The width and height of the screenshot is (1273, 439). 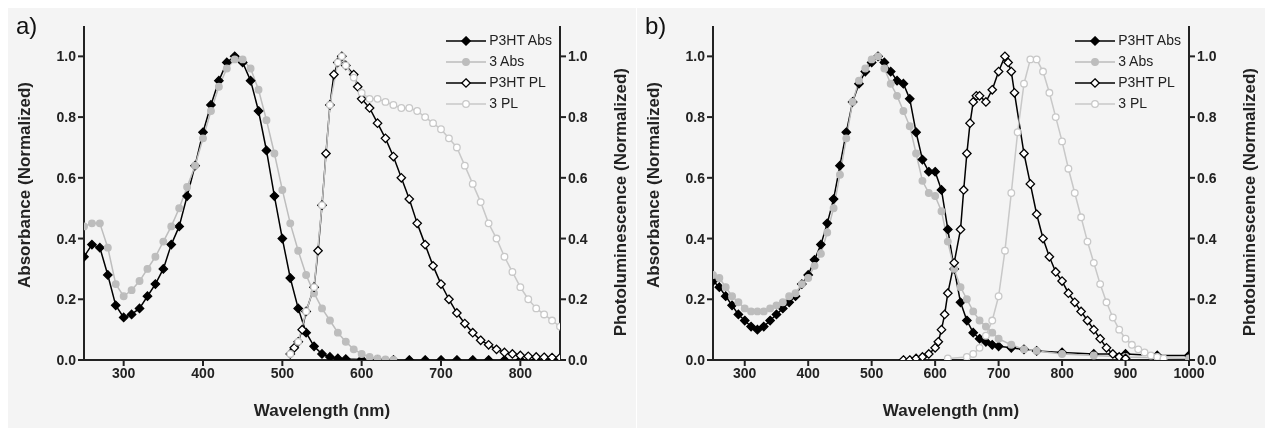 What do you see at coordinates (1125, 372) in the screenshot?
I see `x-tick-label: 900` at bounding box center [1125, 372].